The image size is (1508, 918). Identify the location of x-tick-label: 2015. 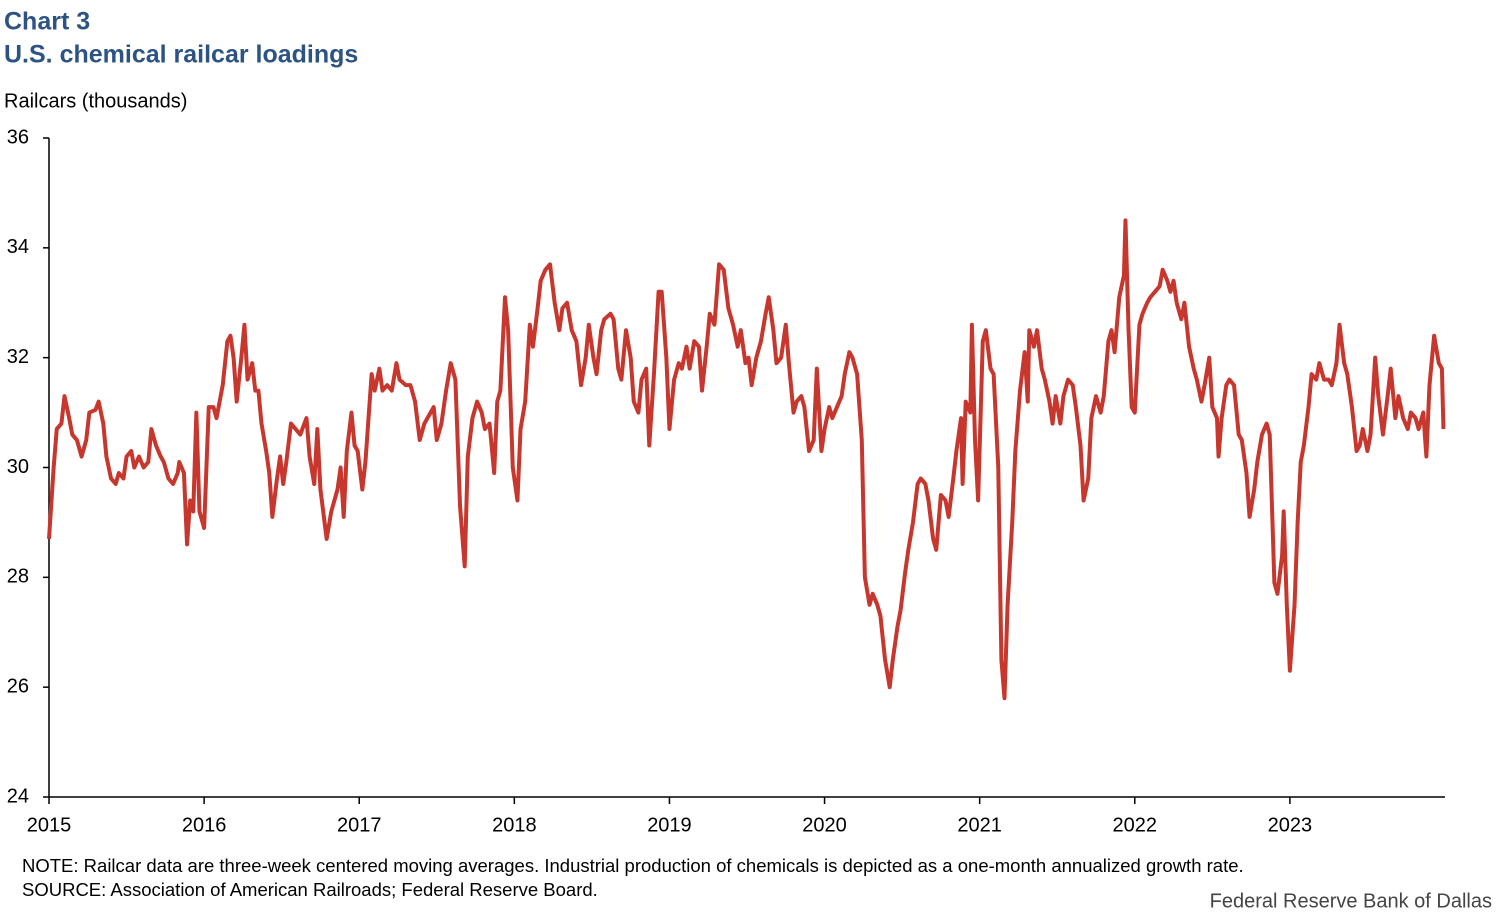
(49, 825).